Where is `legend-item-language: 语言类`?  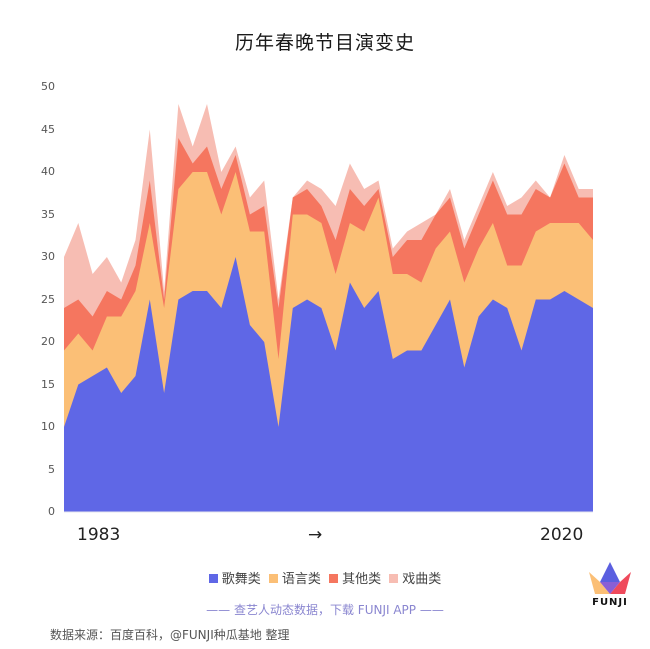 legend-item-language: 语言类 is located at coordinates (294, 577).